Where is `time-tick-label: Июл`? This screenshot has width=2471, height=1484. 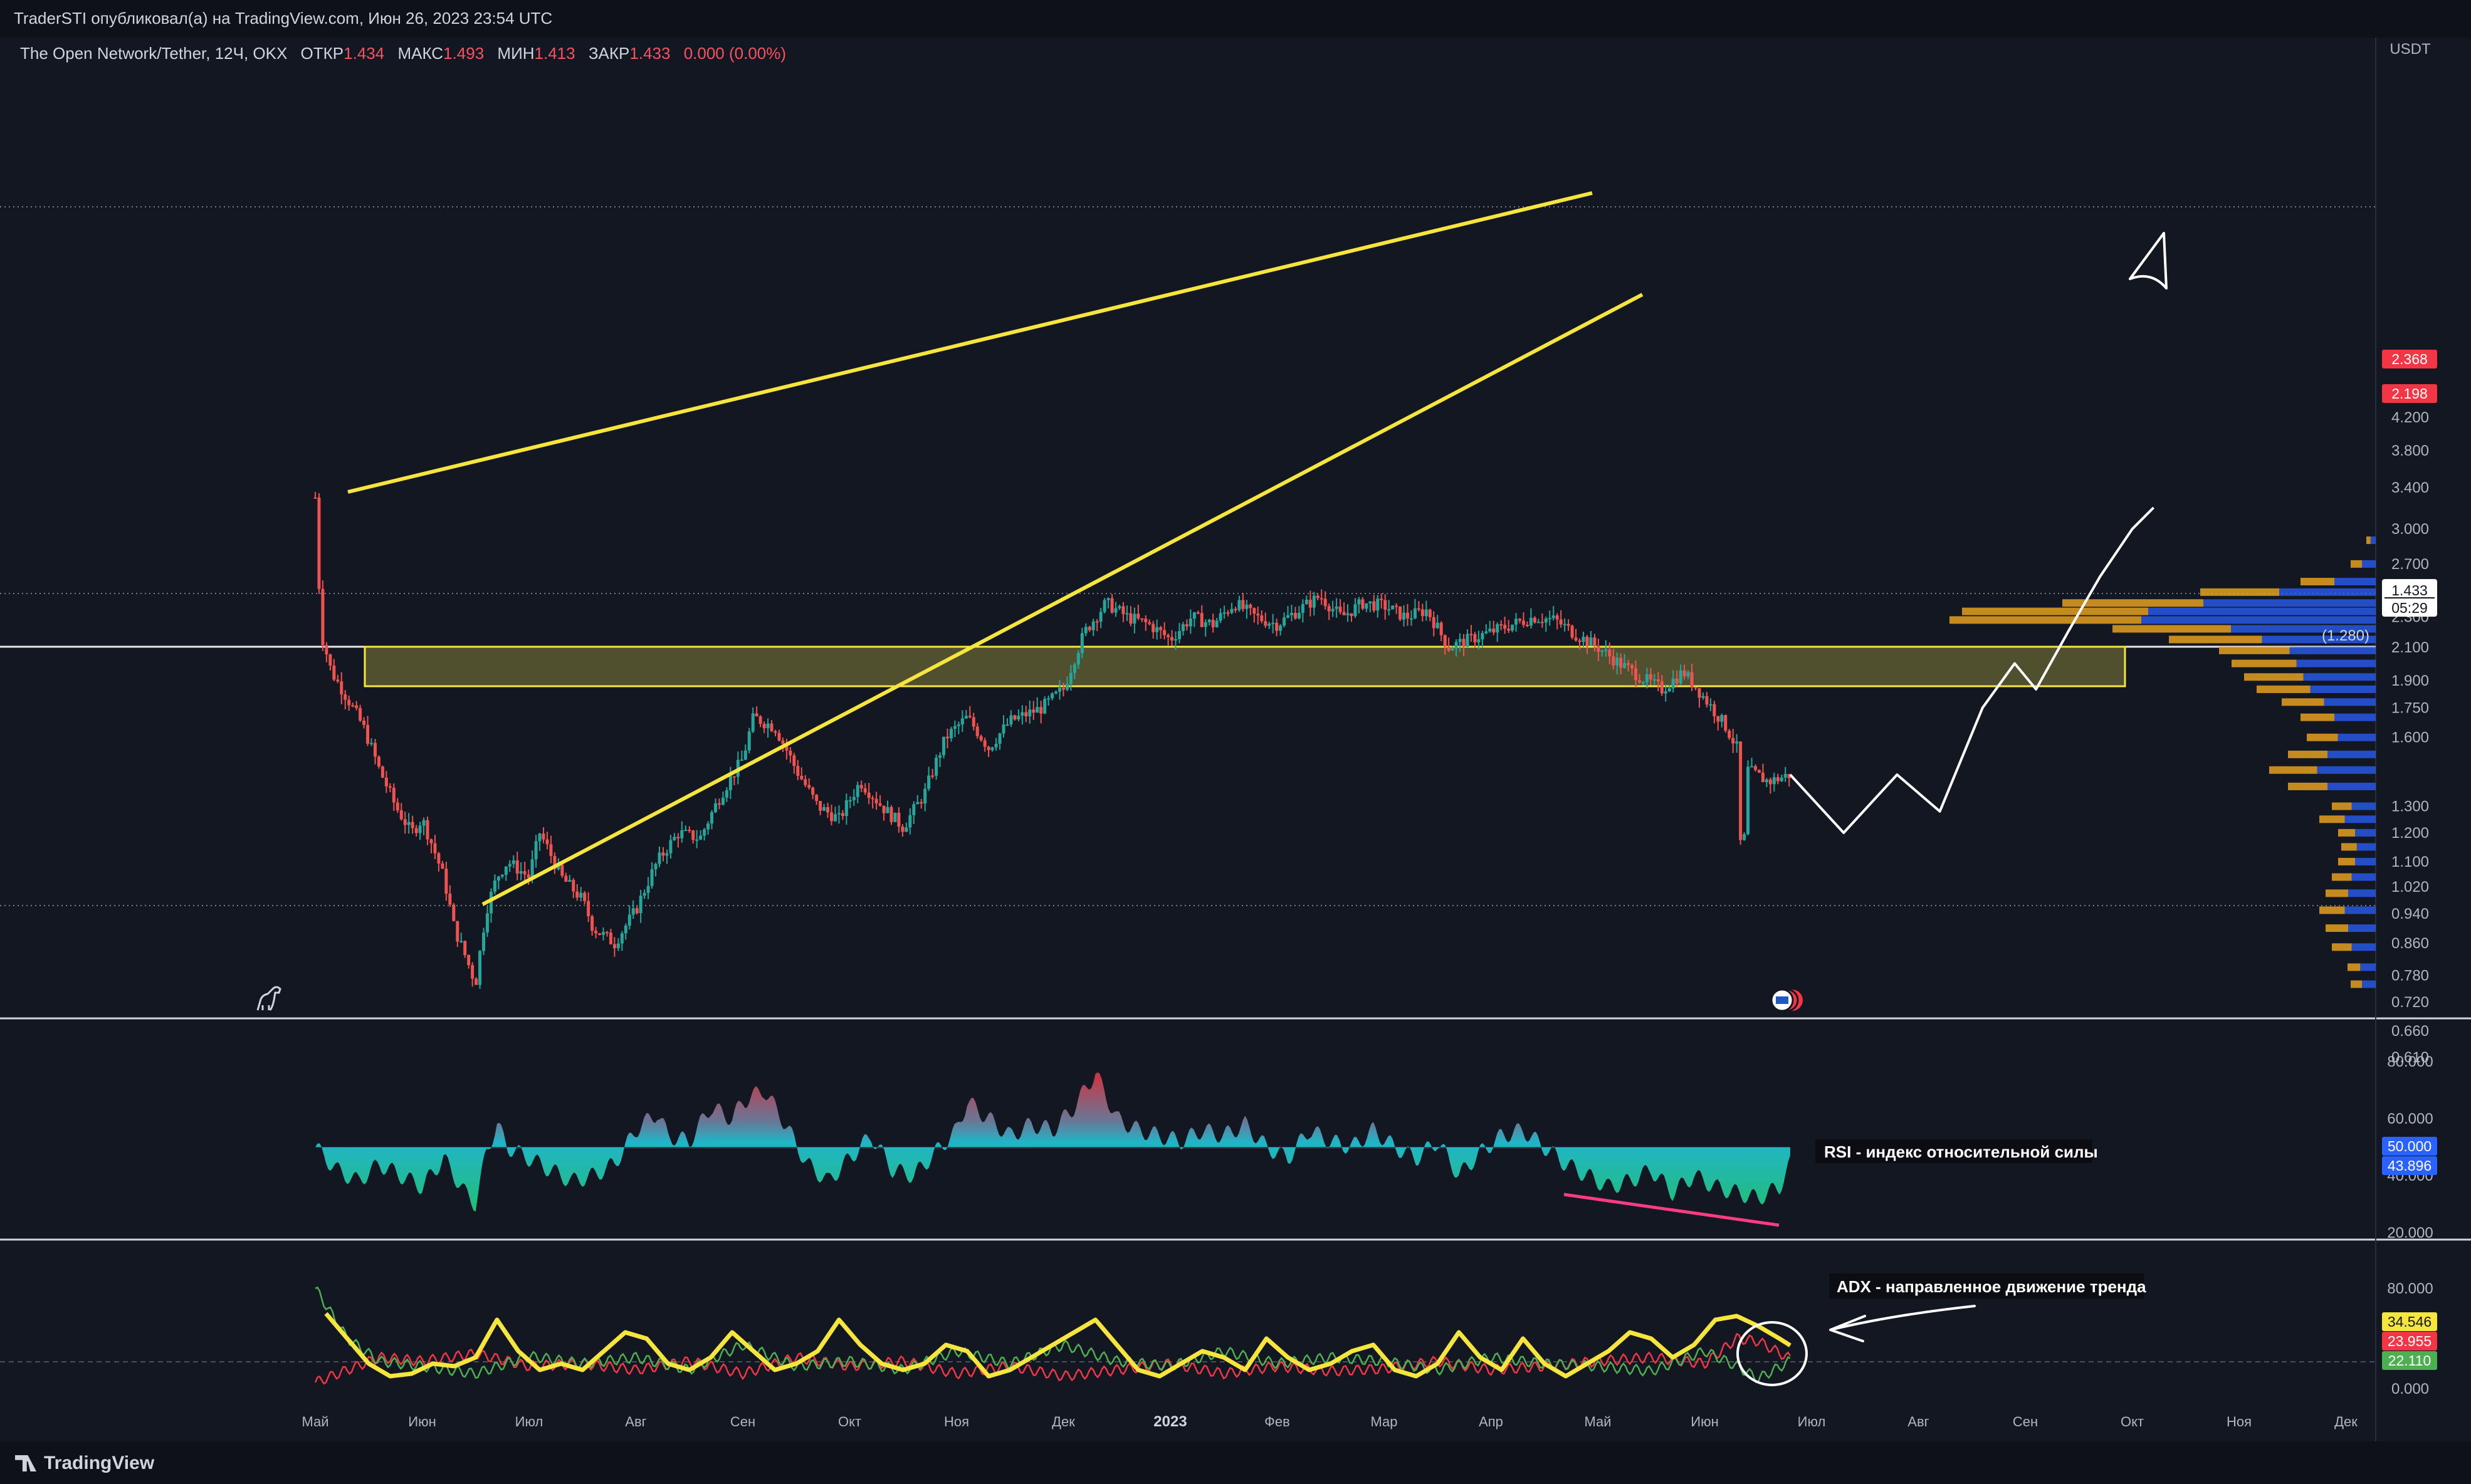
time-tick-label: Июл is located at coordinates (529, 1421).